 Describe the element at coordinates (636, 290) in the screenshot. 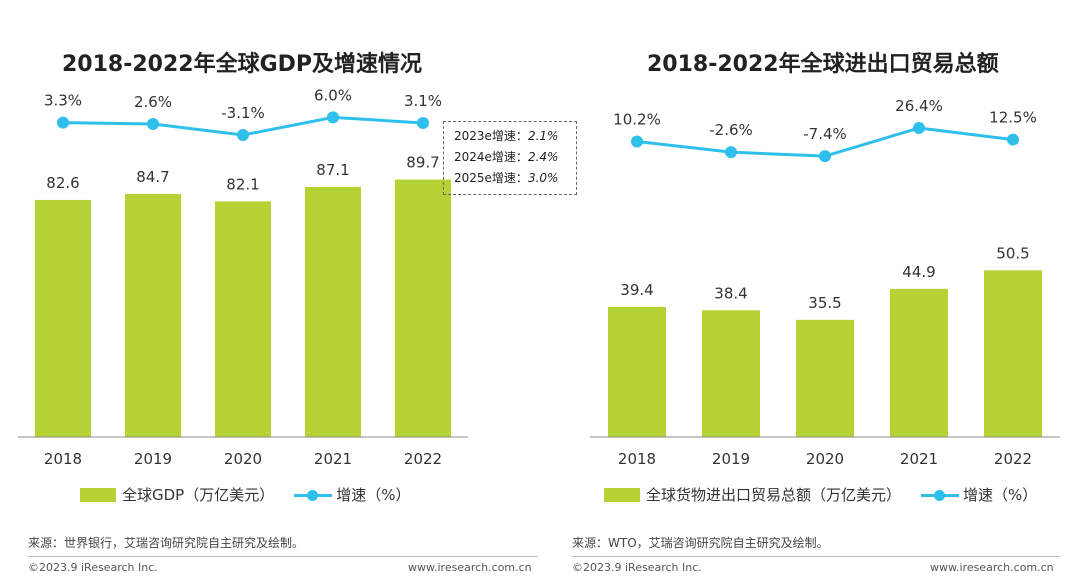

I see `bar-label-2018: 39.4` at that location.